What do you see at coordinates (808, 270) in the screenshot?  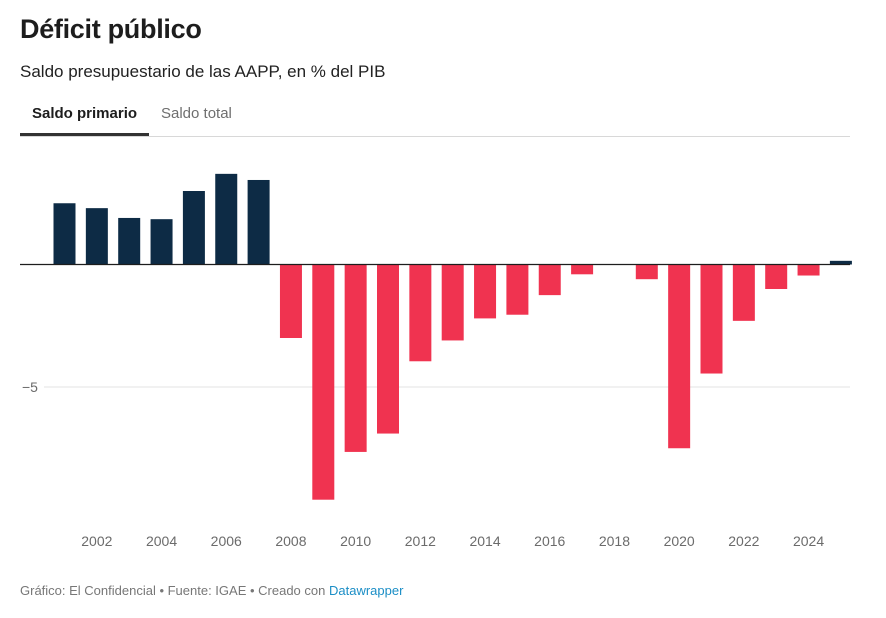 I see `bar-2024` at bounding box center [808, 270].